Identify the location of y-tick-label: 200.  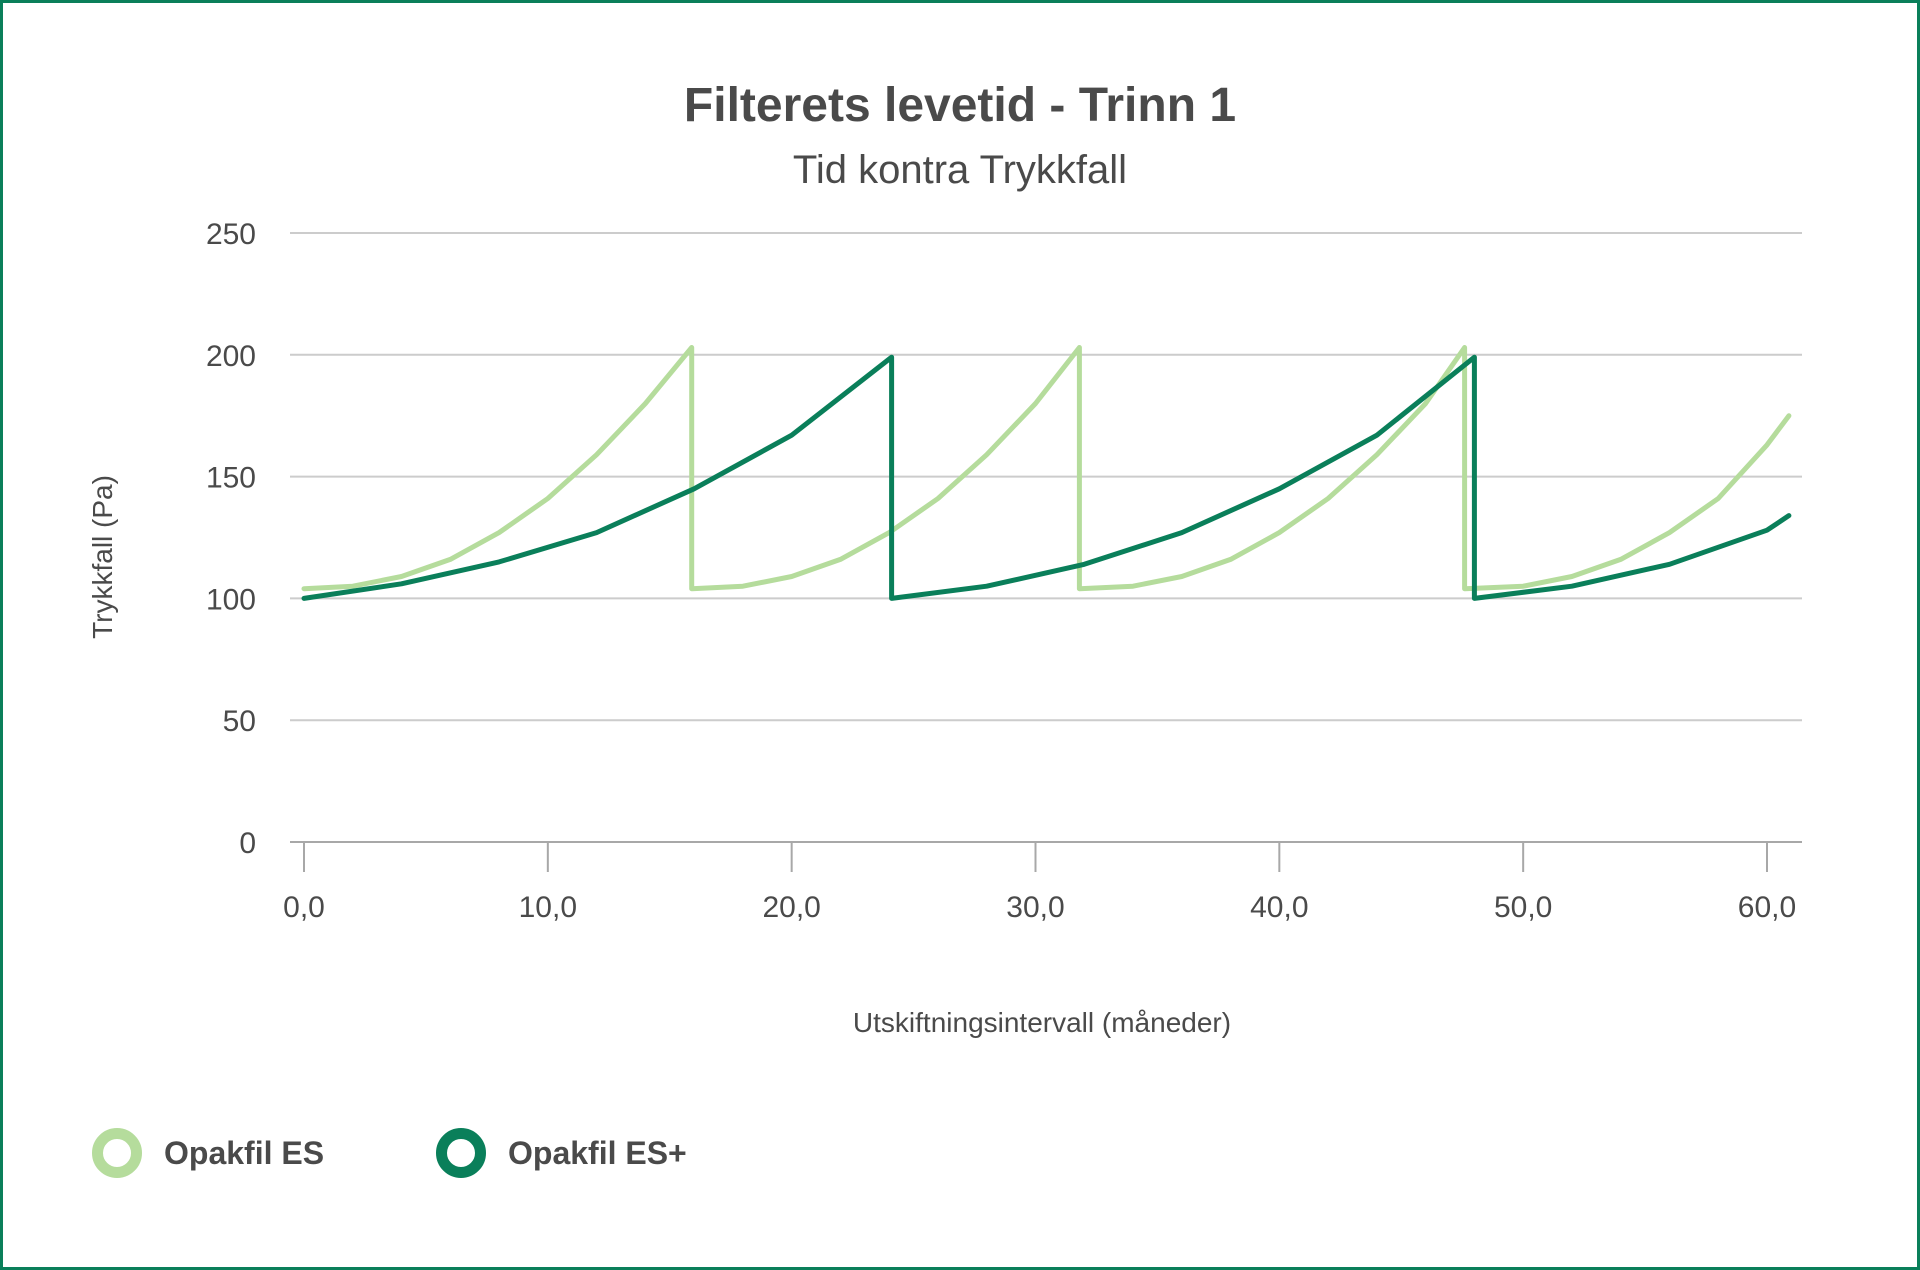
(231, 356).